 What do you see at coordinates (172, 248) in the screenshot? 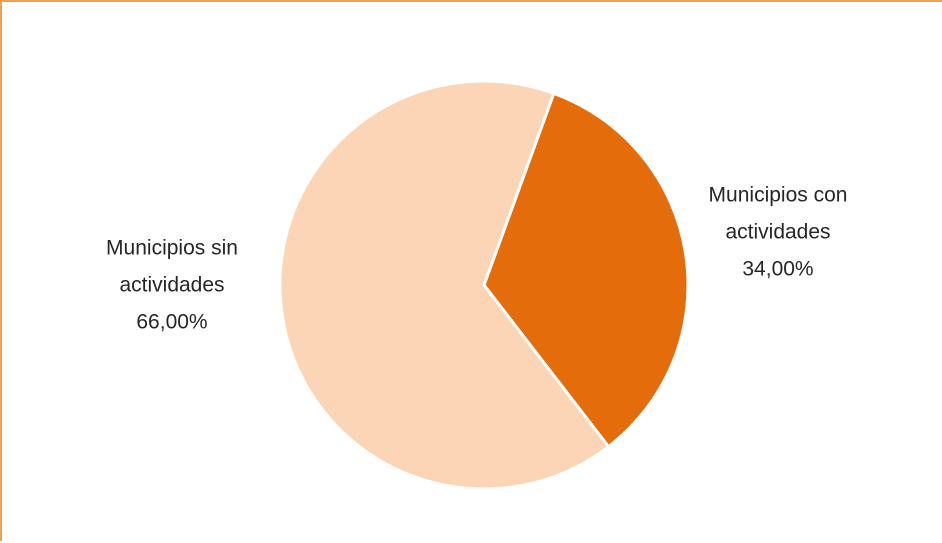
I see `slice-category-label: Municipios sin` at bounding box center [172, 248].